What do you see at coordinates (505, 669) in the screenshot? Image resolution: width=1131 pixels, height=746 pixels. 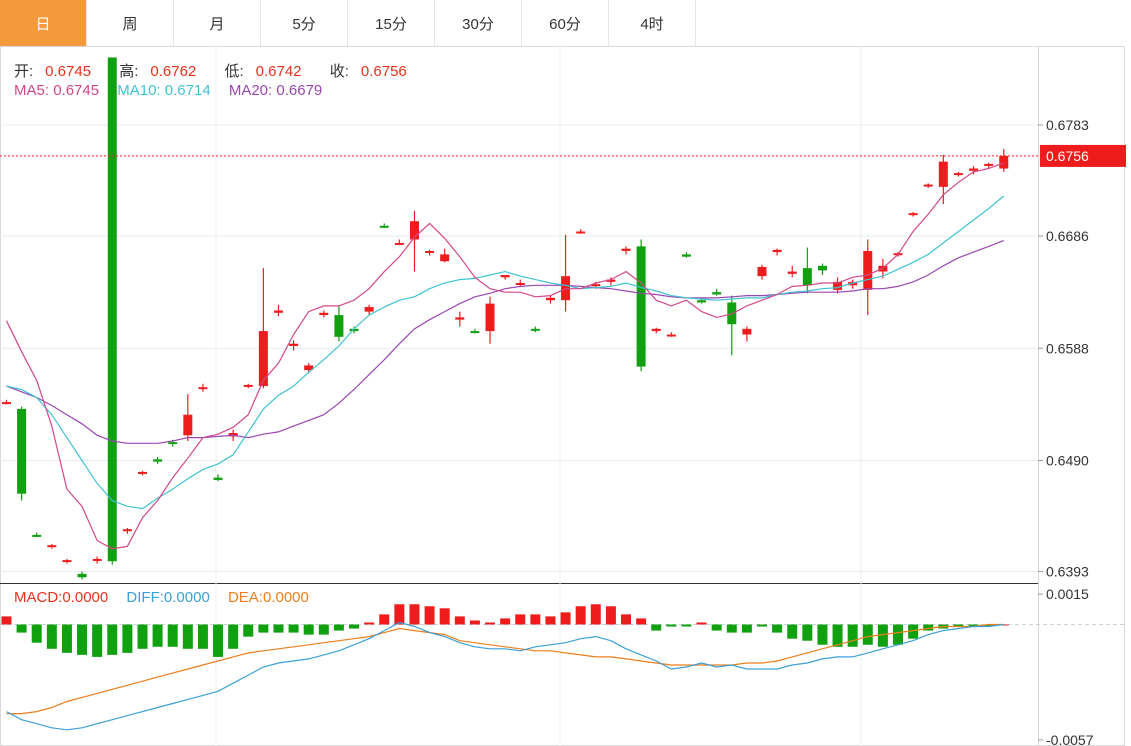 I see `dea-line` at bounding box center [505, 669].